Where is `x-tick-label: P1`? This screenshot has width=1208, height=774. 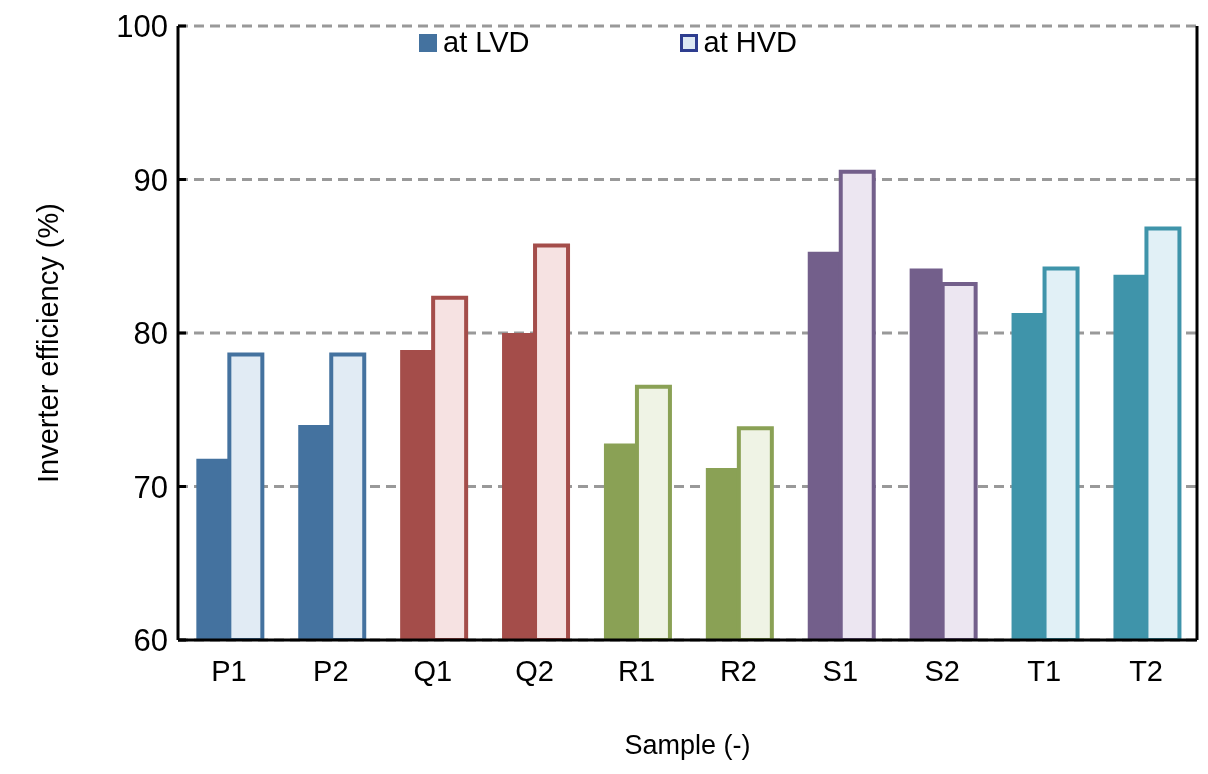 x-tick-label: P1 is located at coordinates (229, 670).